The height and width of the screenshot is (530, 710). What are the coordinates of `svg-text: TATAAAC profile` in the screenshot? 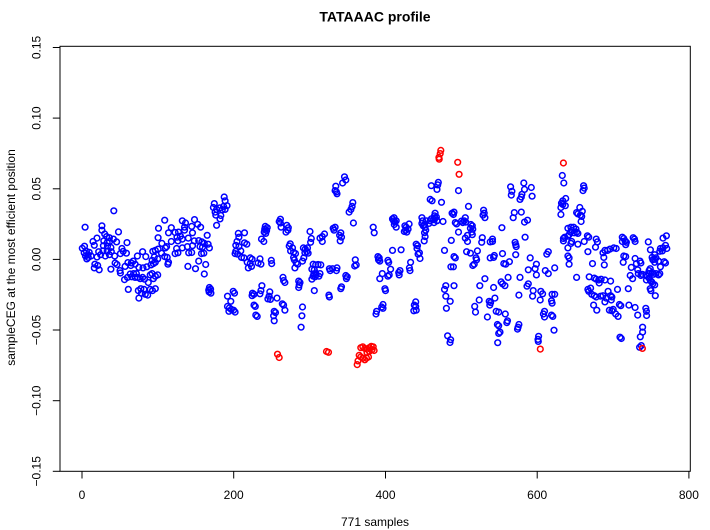 It's located at (374, 17).